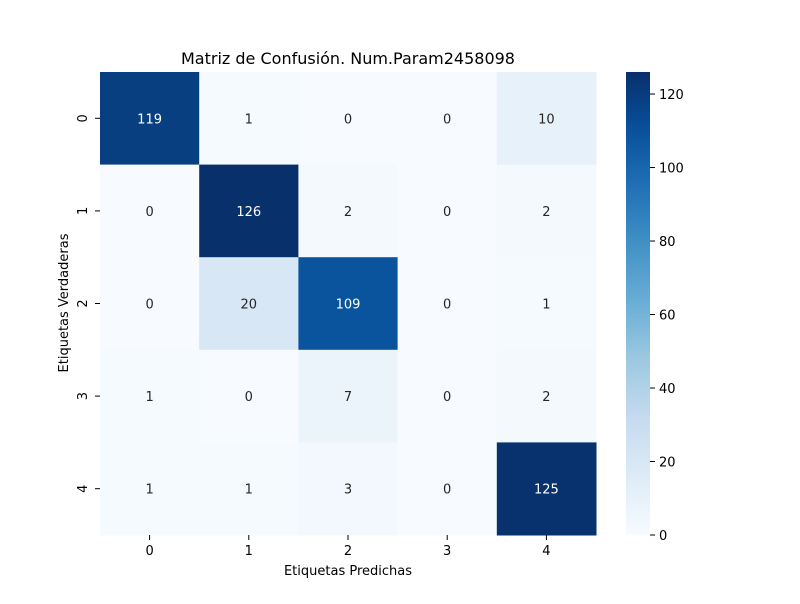 The width and height of the screenshot is (800, 604). What do you see at coordinates (249, 551) in the screenshot?
I see `x-tick-label-1: 1` at bounding box center [249, 551].